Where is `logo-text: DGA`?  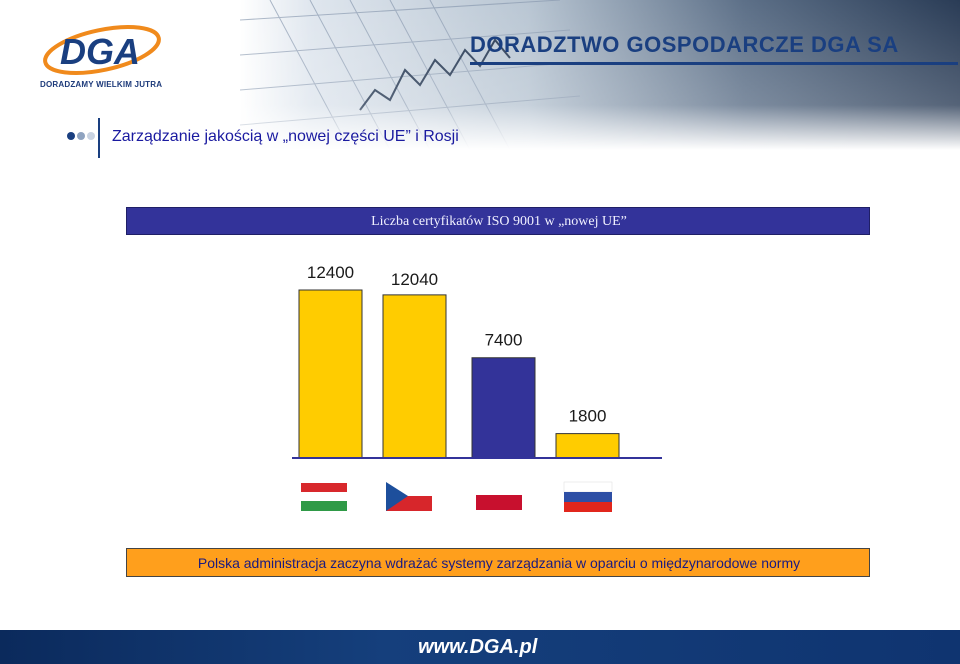
logo-text: DGA is located at coordinates (100, 51).